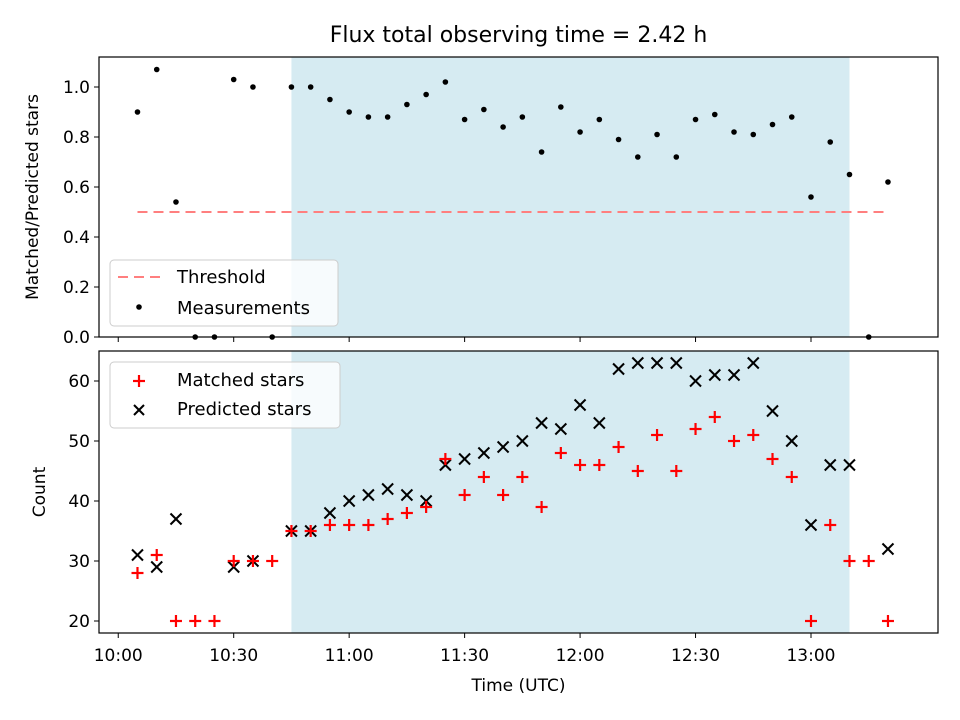 The height and width of the screenshot is (720, 960). I want to click on bottom-x-tick-label: 12:30, so click(695, 656).